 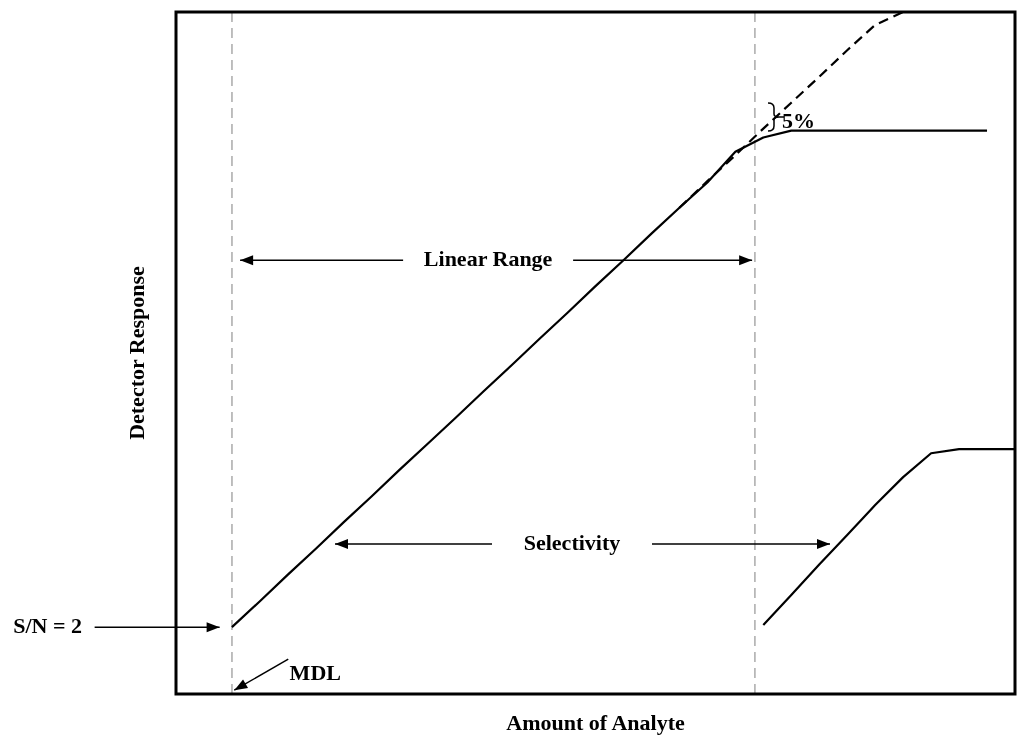 What do you see at coordinates (315, 672) in the screenshot?
I see `annotation: MDL` at bounding box center [315, 672].